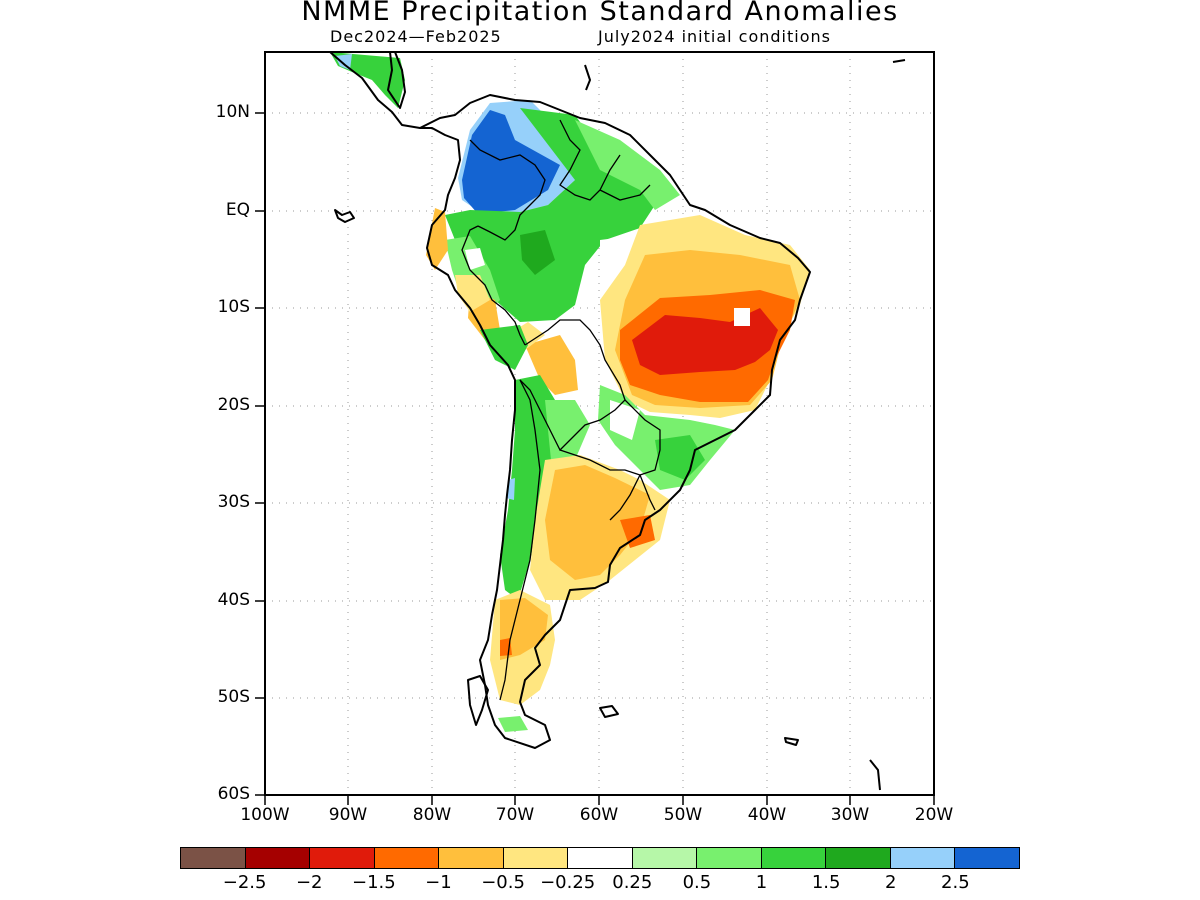 Image resolution: width=1200 pixels, height=900 pixels. Describe the element at coordinates (233, 502) in the screenshot. I see `y-tick-label: 30S` at that location.